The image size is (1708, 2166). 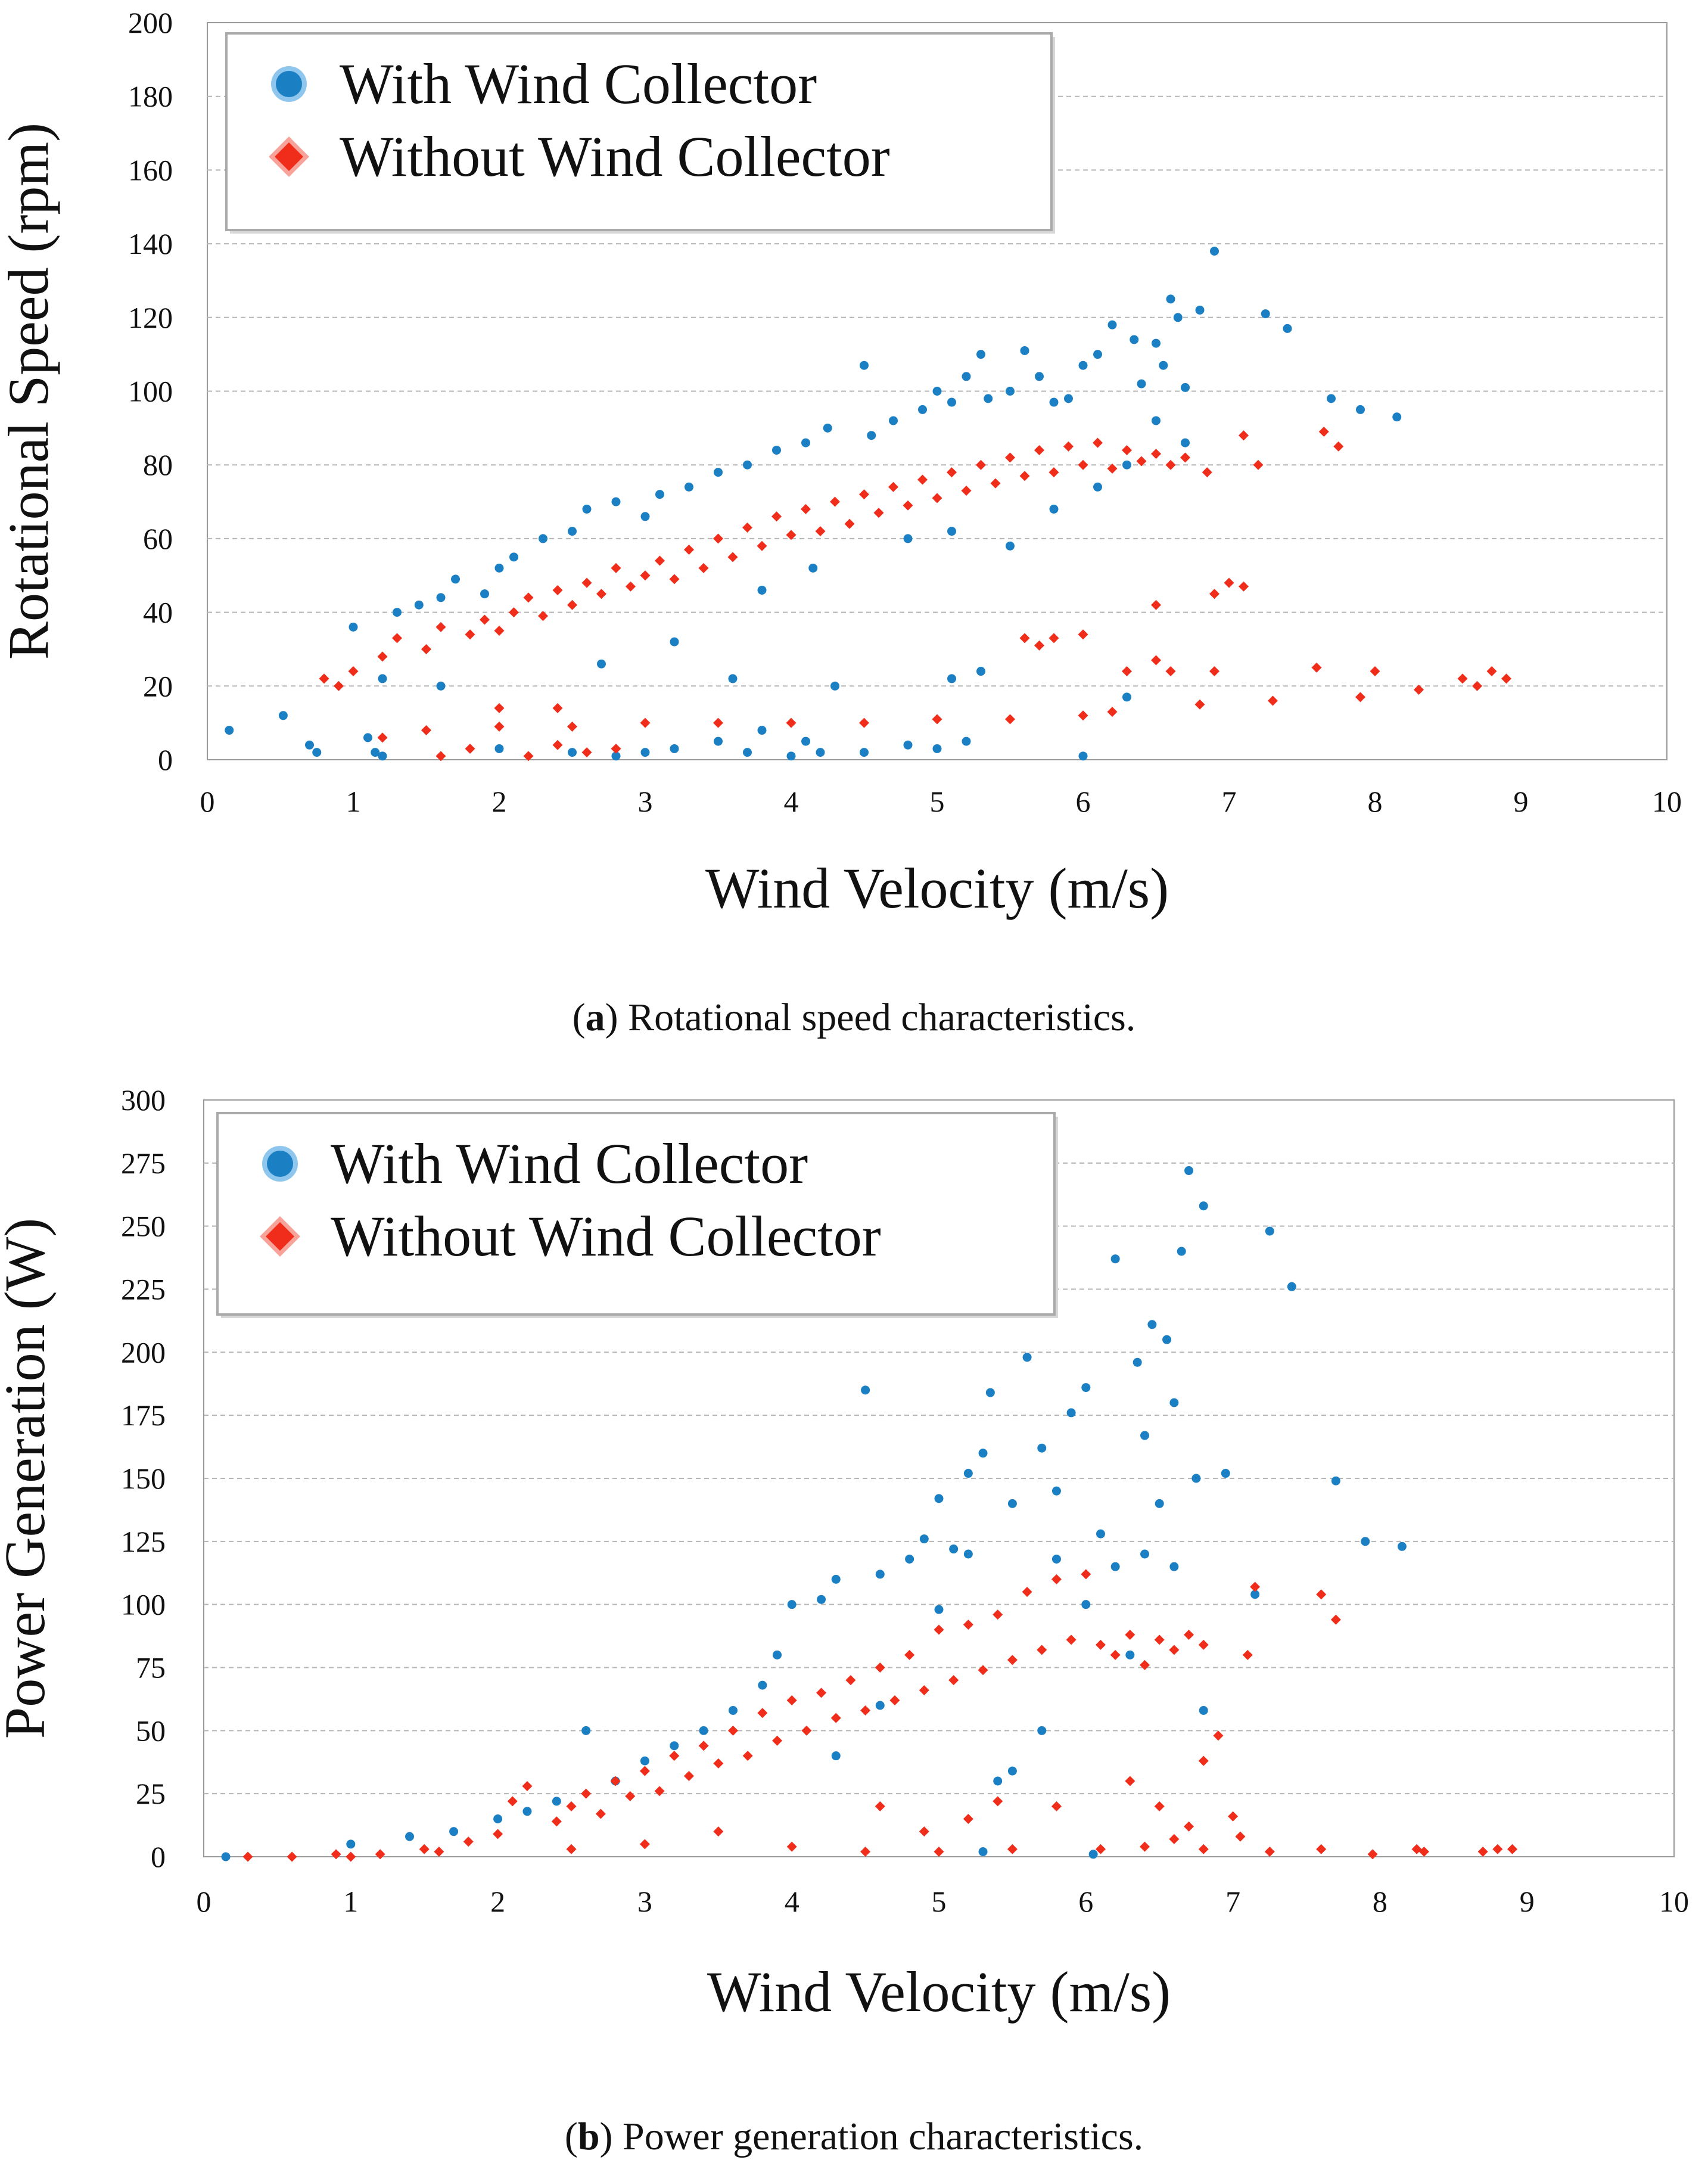 I want to click on x-tick-label: 2, so click(x=497, y=1901).